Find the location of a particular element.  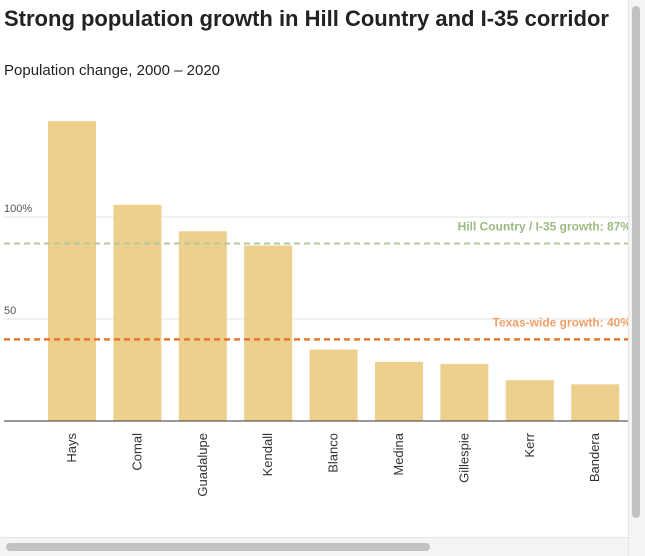

bar-hays is located at coordinates (72, 271).